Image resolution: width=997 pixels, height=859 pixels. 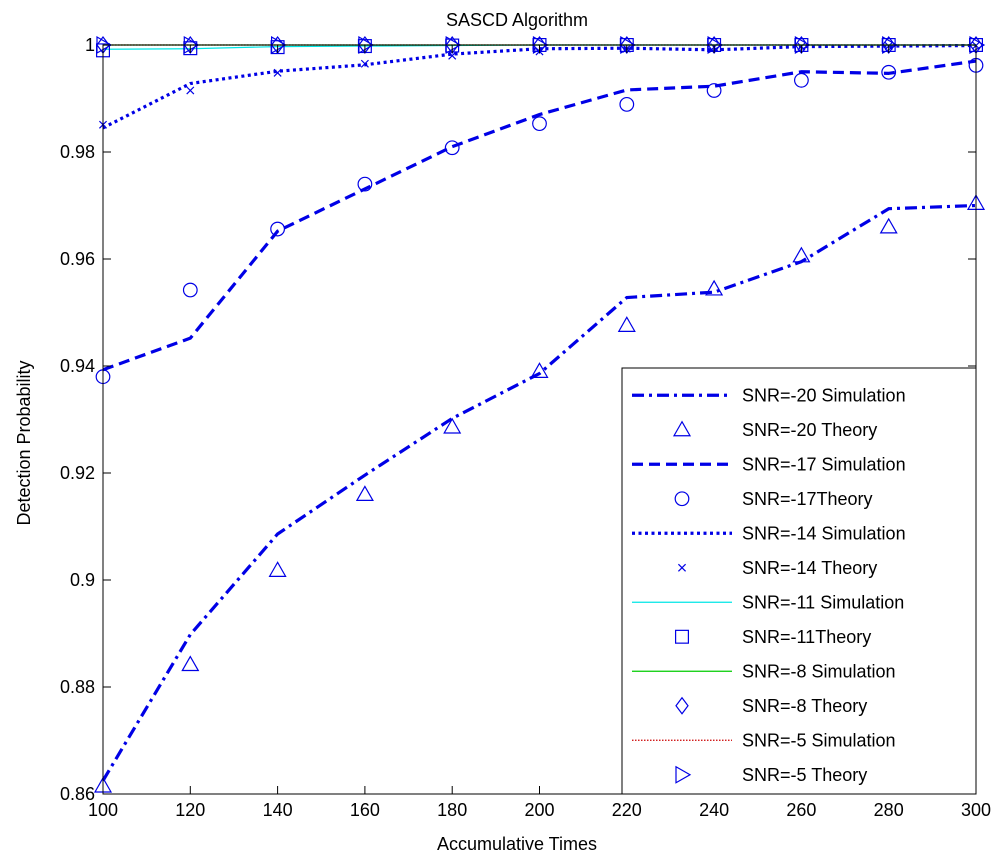 What do you see at coordinates (824, 395) in the screenshot?
I see `legend-label: SNR=-20 Simulation` at bounding box center [824, 395].